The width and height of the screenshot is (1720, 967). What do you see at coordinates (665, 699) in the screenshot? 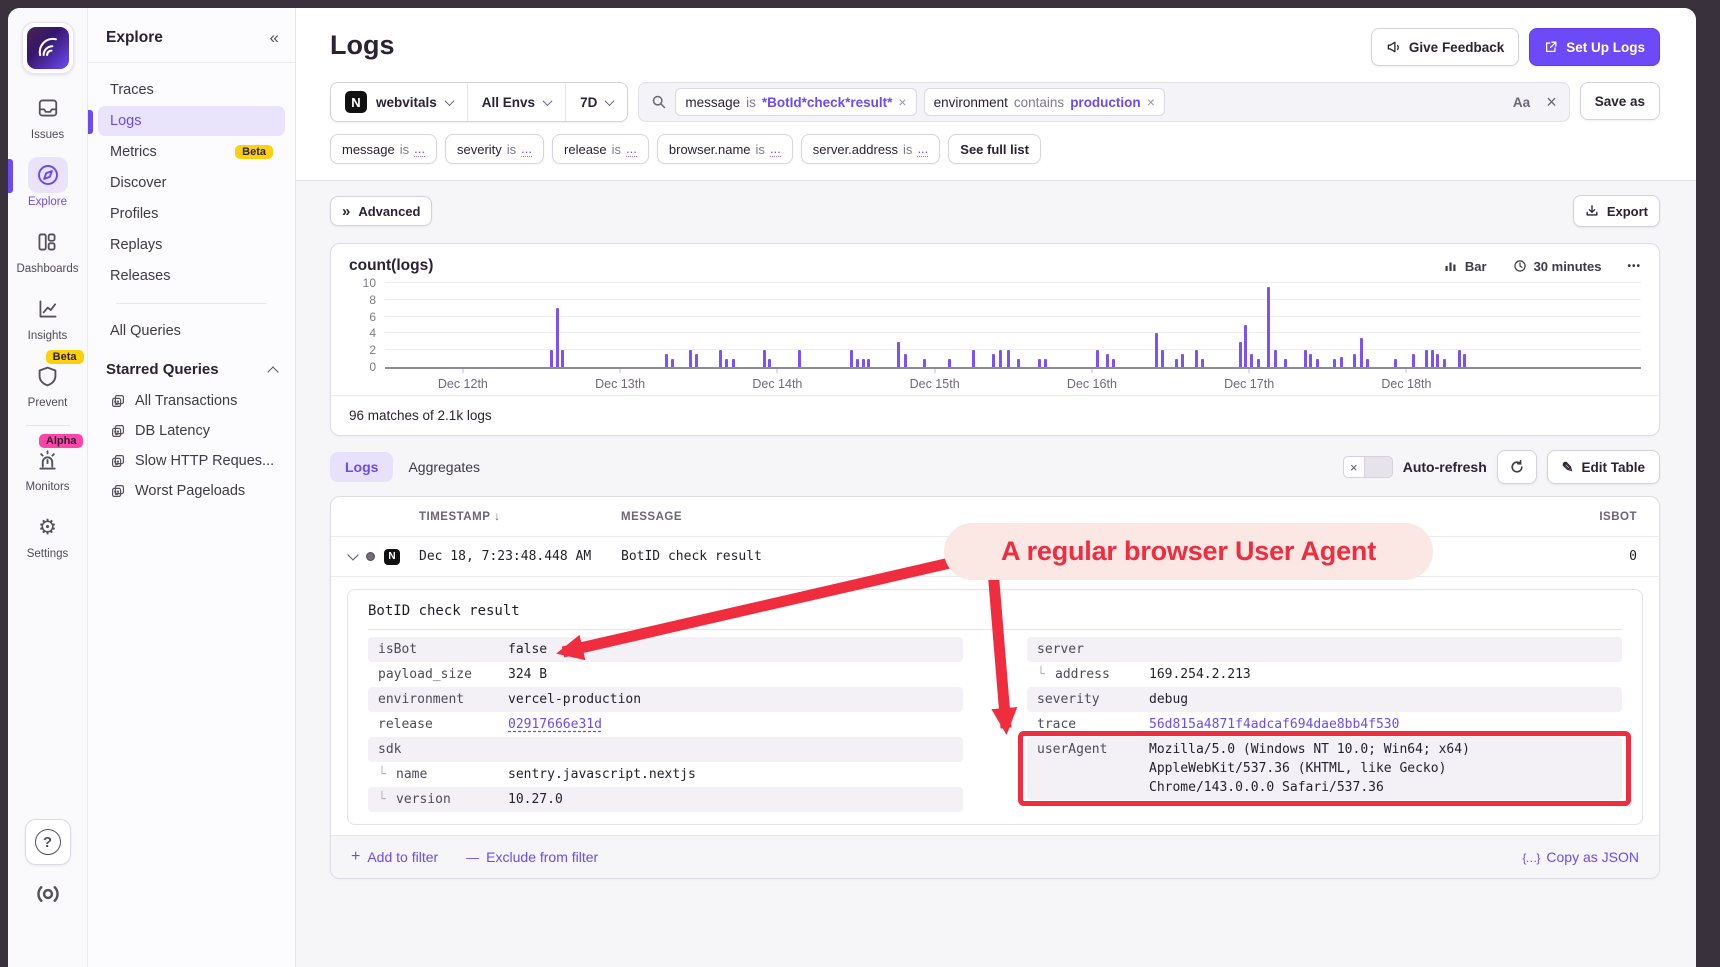
I see `detail-field-row: environment vercel-production` at bounding box center [665, 699].